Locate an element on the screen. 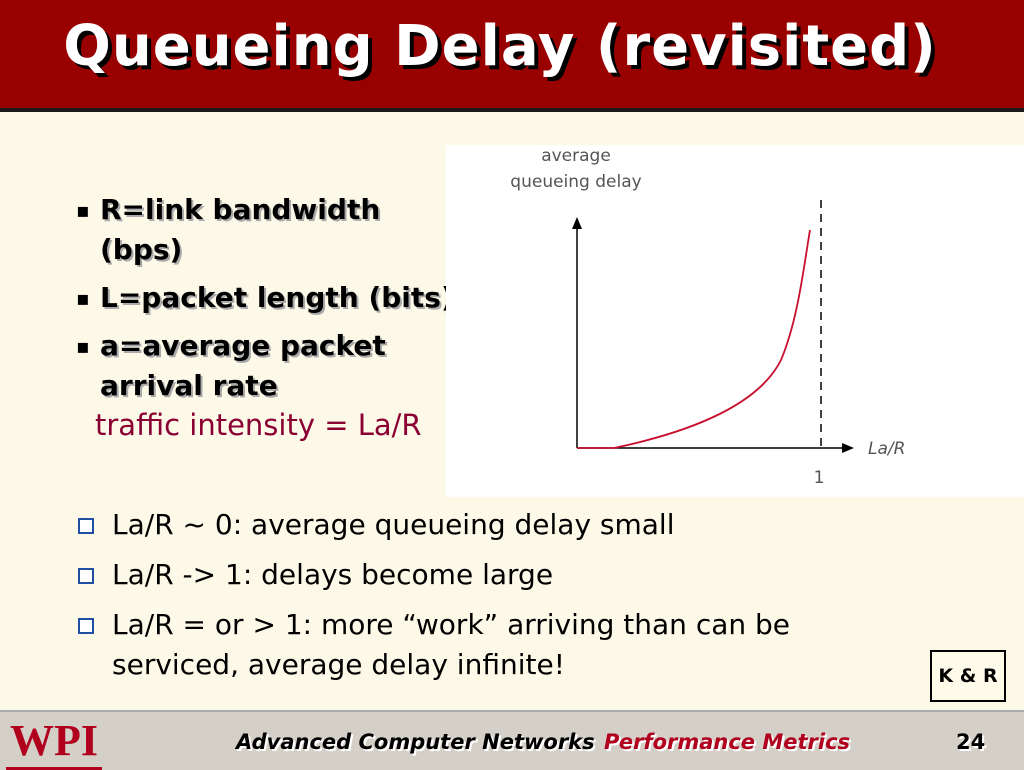  asymptote-tick-label: 1 is located at coordinates (819, 478).